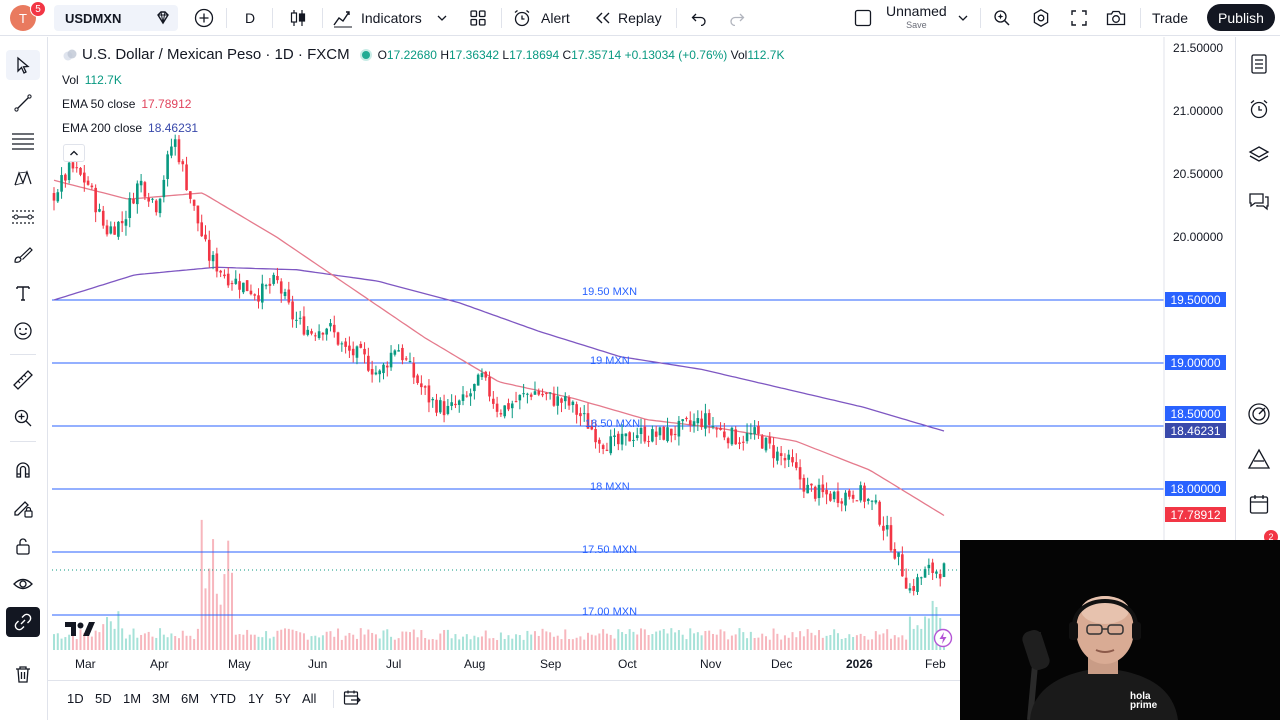  What do you see at coordinates (1198, 237) in the screenshot?
I see `price-label: 20.00000` at bounding box center [1198, 237].